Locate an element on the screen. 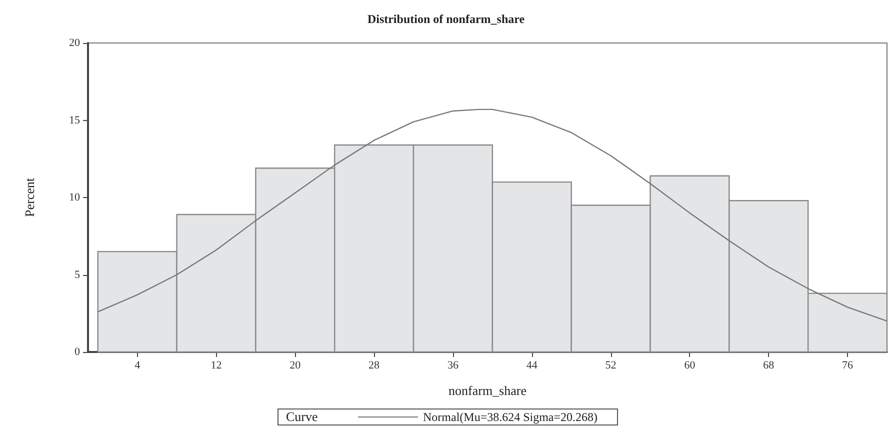  y-tick-label: 20 is located at coordinates (74, 43).